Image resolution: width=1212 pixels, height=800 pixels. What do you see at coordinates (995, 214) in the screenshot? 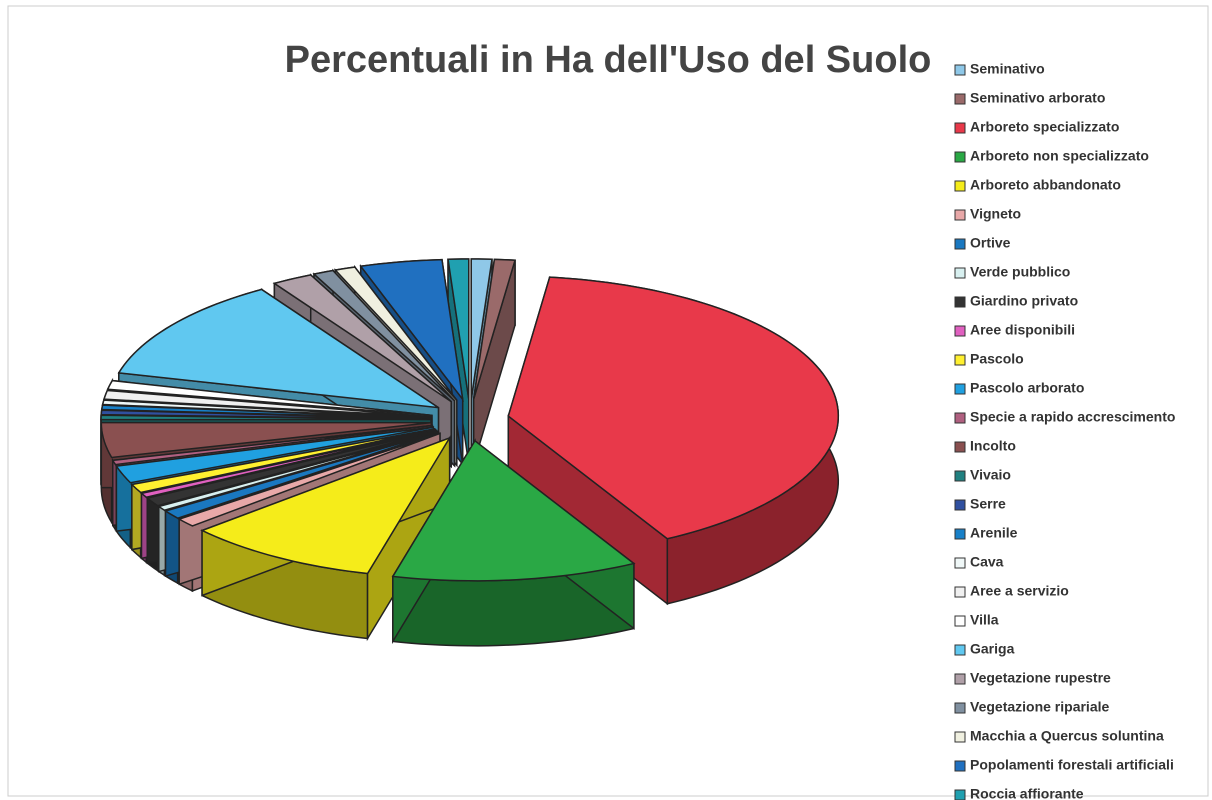
I see `legend-label: Vigneto` at bounding box center [995, 214].